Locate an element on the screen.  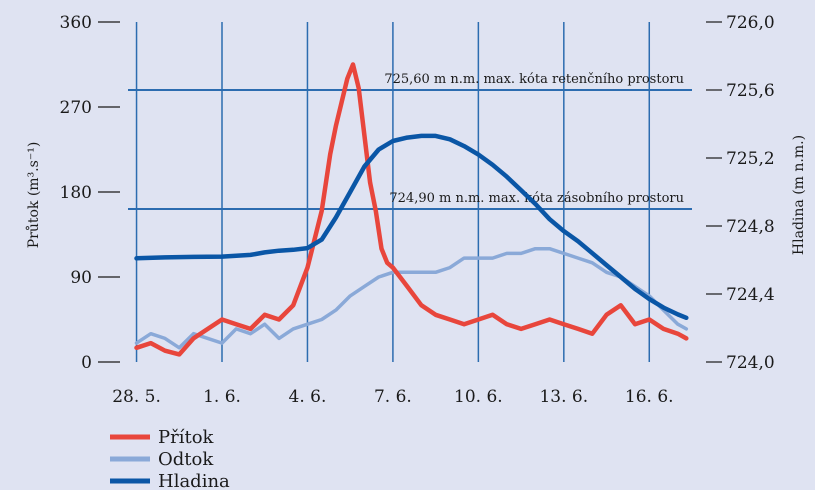
y-left-tick-label: 270 is located at coordinates (76, 108).